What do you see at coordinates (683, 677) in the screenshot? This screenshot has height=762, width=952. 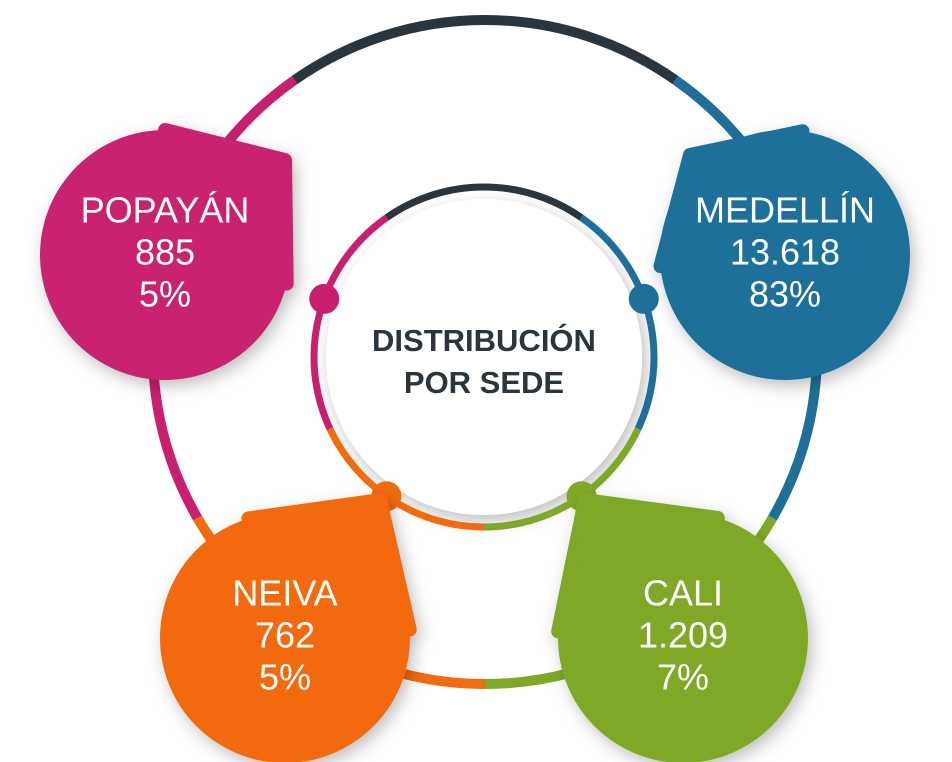 I see `node-percent: 7%` at bounding box center [683, 677].